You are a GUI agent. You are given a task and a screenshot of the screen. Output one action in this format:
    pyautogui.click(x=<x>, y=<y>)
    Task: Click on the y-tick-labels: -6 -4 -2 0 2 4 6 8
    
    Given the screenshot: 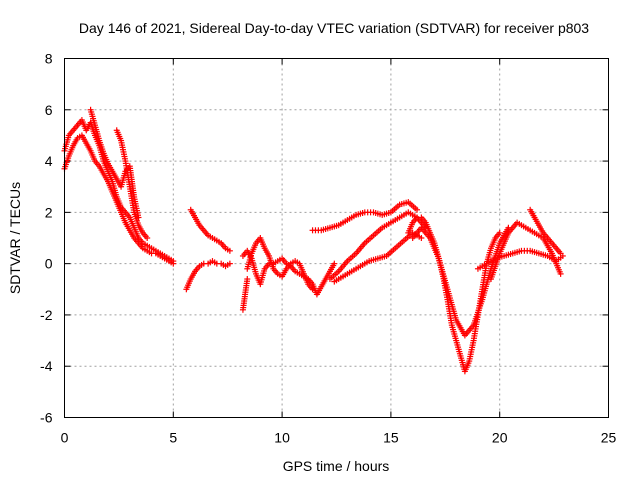 What is the action you would take?
    pyautogui.click(x=46, y=238)
    